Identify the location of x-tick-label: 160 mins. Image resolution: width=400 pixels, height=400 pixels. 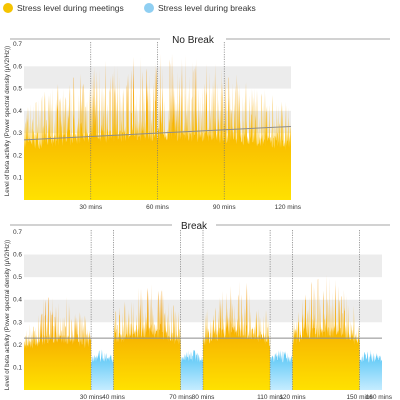
(379, 397).